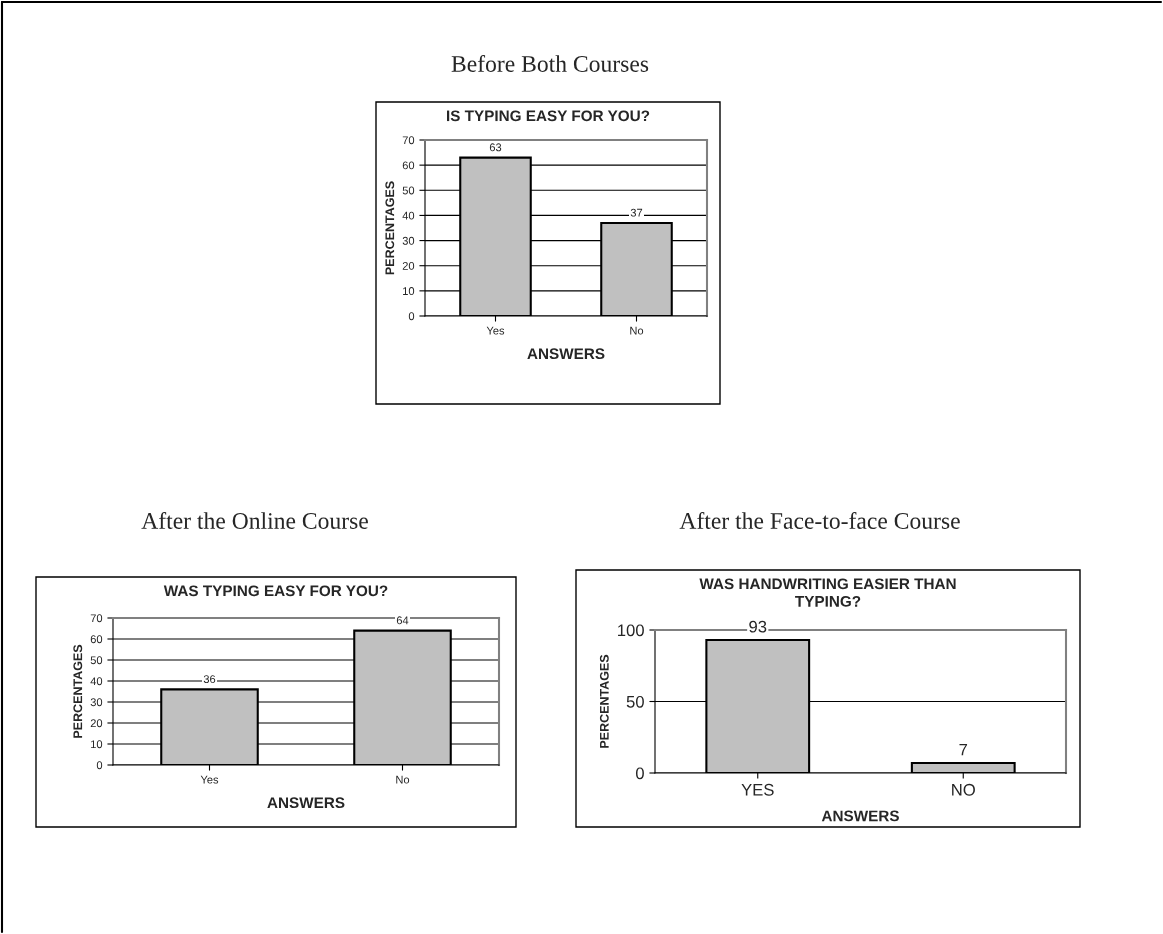 The width and height of the screenshot is (1163, 934). Describe the element at coordinates (827, 592) in the screenshot. I see `chart-title: WAS HANDWRITING EASIER THAN TYPING?` at that location.